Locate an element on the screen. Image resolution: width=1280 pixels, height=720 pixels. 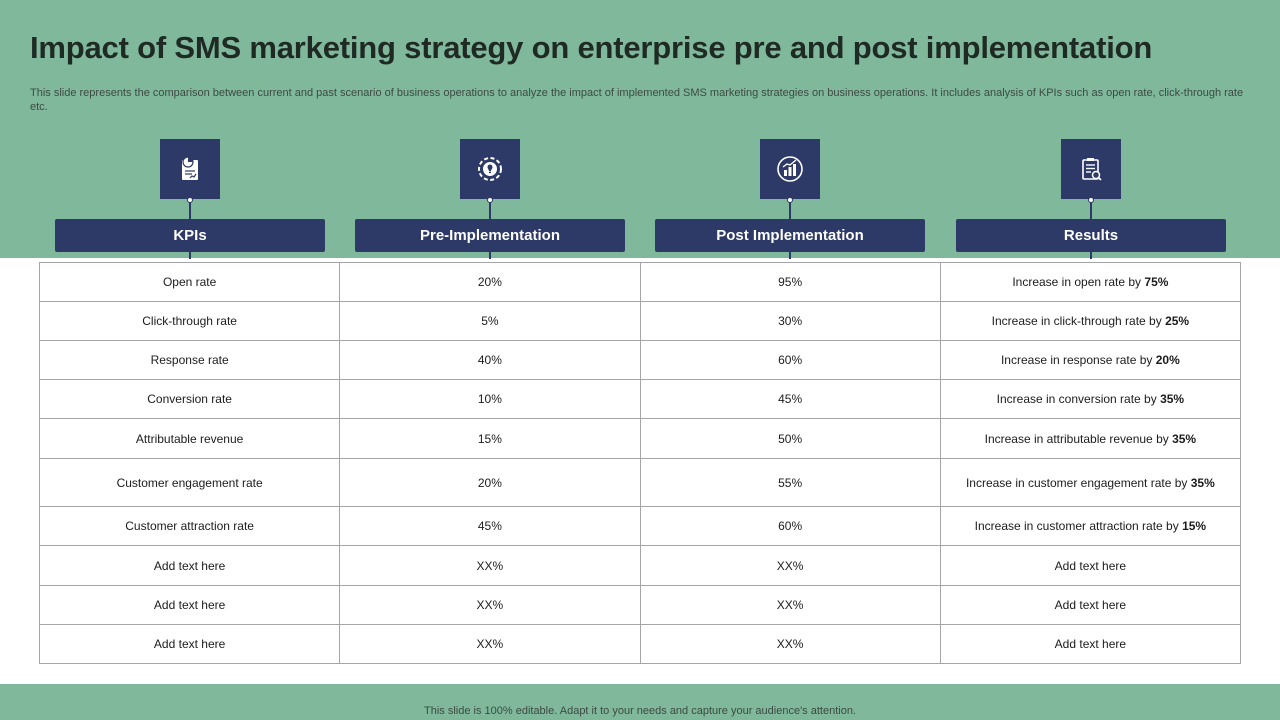
result-cell: Increase in attributable revenue by 35% is located at coordinates (1090, 438).